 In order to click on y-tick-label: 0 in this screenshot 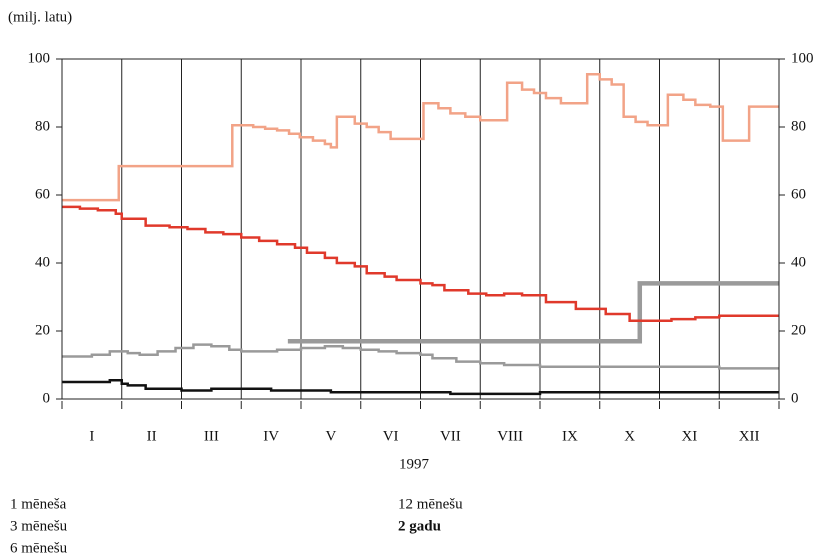, I will do `click(47, 398)`.